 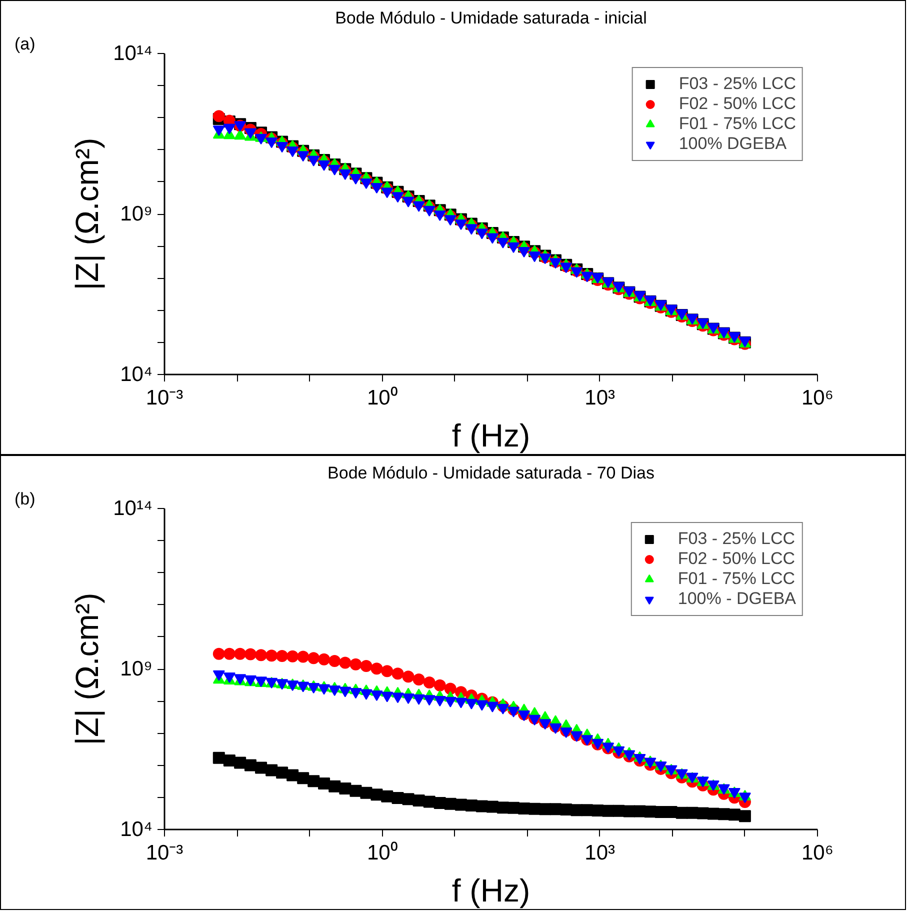 What do you see at coordinates (491, 473) in the screenshot?
I see `chart-title: Bode Módulo - Umidade saturada - 70 Dias` at bounding box center [491, 473].